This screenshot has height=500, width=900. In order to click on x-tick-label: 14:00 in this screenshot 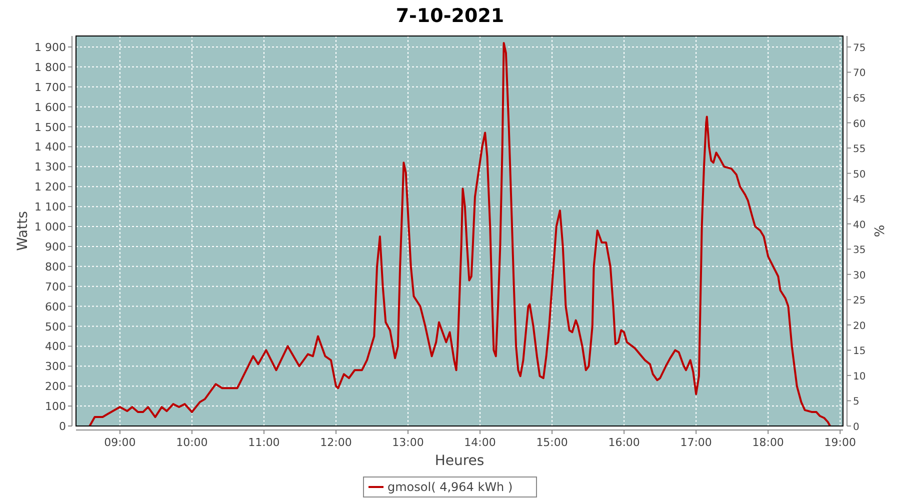, I will do `click(480, 442)`.